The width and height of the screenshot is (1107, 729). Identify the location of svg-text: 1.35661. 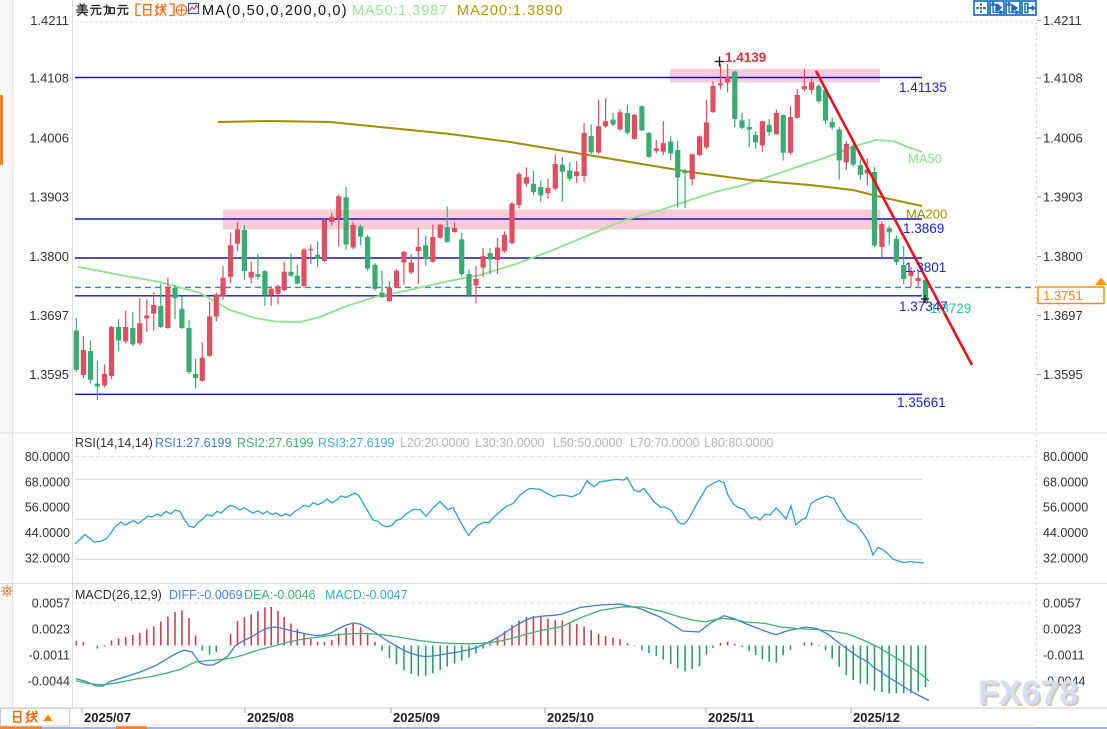
(921, 402).